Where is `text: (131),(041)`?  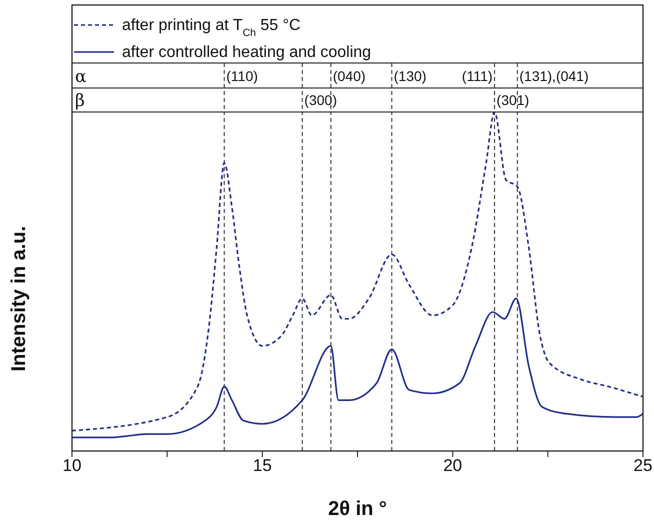 text: (131),(041) is located at coordinates (554, 76).